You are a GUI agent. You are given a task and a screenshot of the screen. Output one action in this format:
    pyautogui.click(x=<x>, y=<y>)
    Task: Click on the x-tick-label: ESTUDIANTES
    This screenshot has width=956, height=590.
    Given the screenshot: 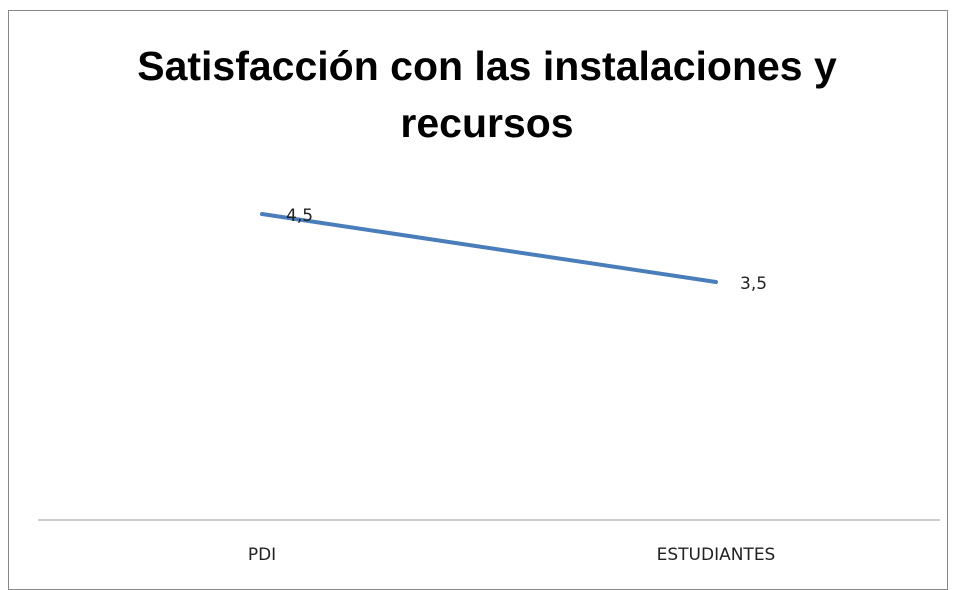 What is the action you would take?
    pyautogui.click(x=716, y=555)
    